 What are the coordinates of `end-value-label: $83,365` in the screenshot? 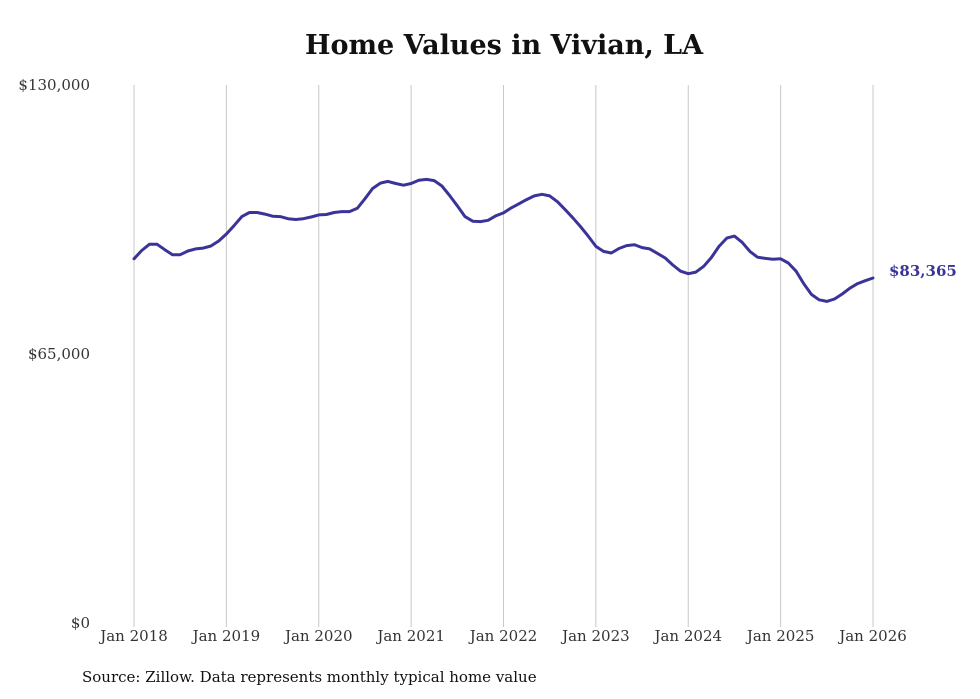 It's located at (923, 271).